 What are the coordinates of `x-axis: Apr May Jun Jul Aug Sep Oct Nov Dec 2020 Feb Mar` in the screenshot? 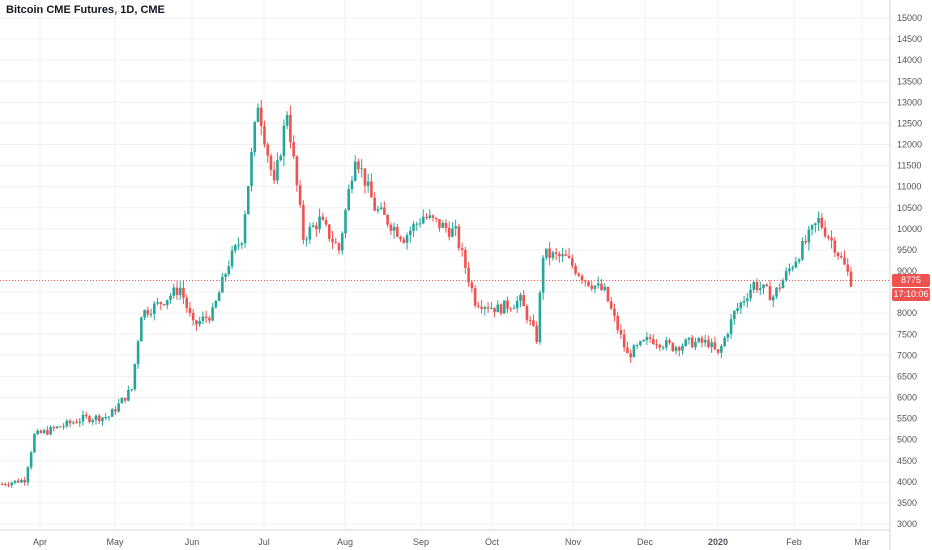 It's located at (451, 542).